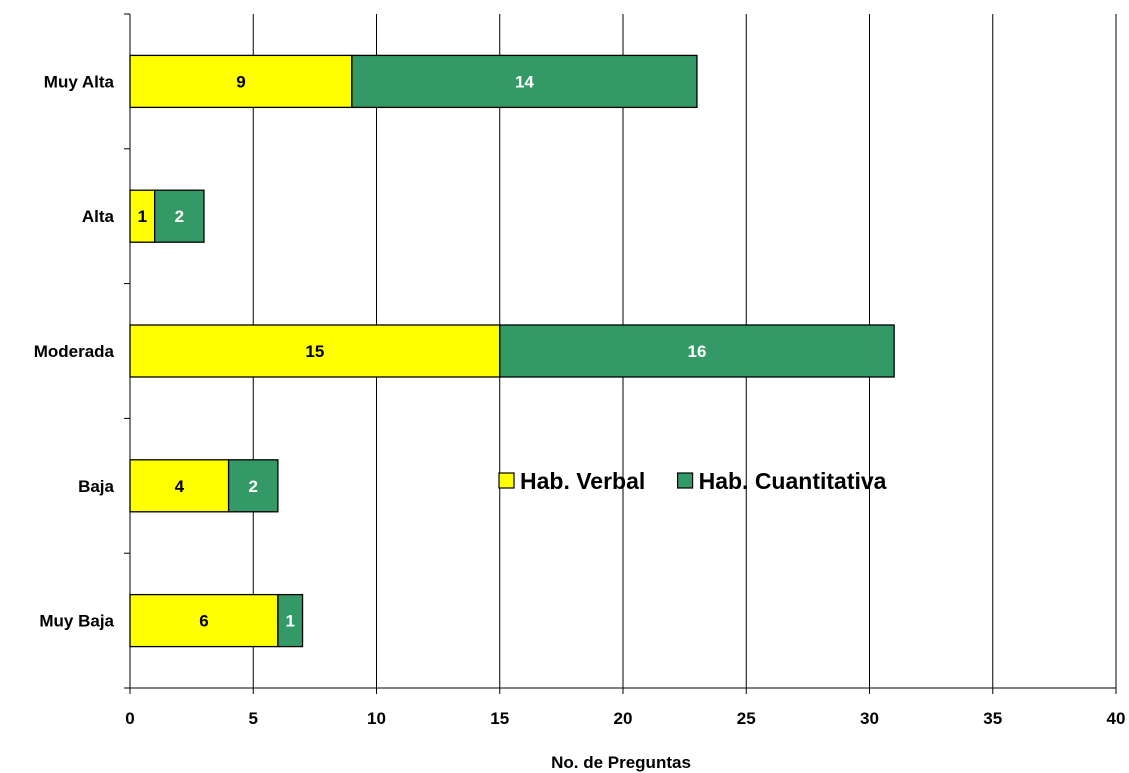 This screenshot has height=773, width=1129. I want to click on category-label: Muy Alta, so click(79, 81).